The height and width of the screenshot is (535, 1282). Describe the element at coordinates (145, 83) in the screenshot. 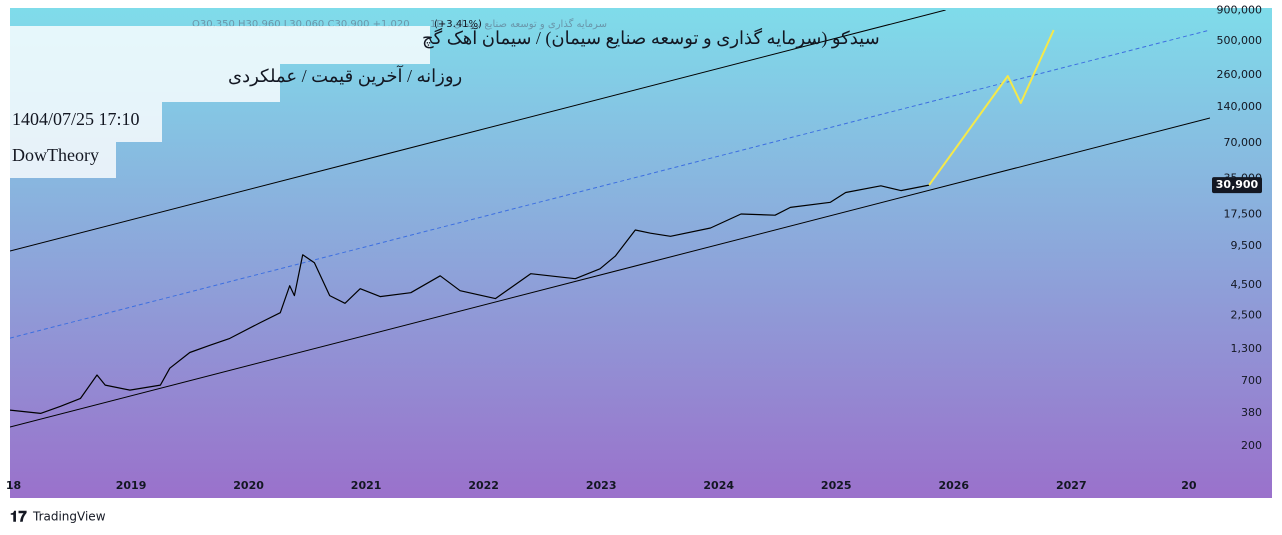

I see `subtitle-box` at that location.